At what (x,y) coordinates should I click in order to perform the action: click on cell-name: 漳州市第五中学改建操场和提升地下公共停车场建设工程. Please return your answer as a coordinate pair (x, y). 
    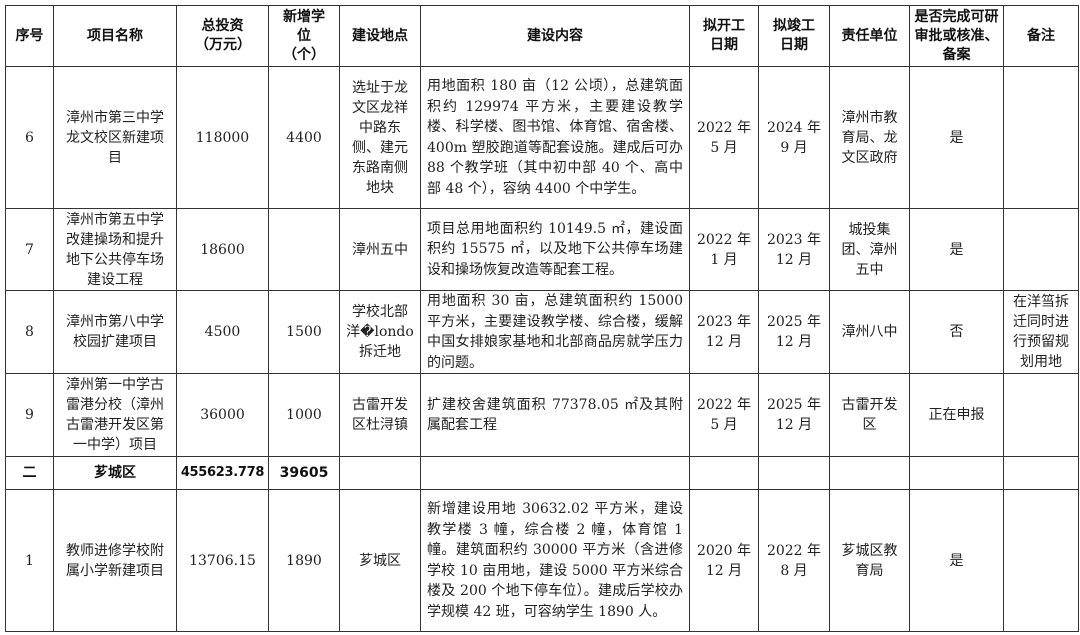
    Looking at the image, I should click on (115, 249).